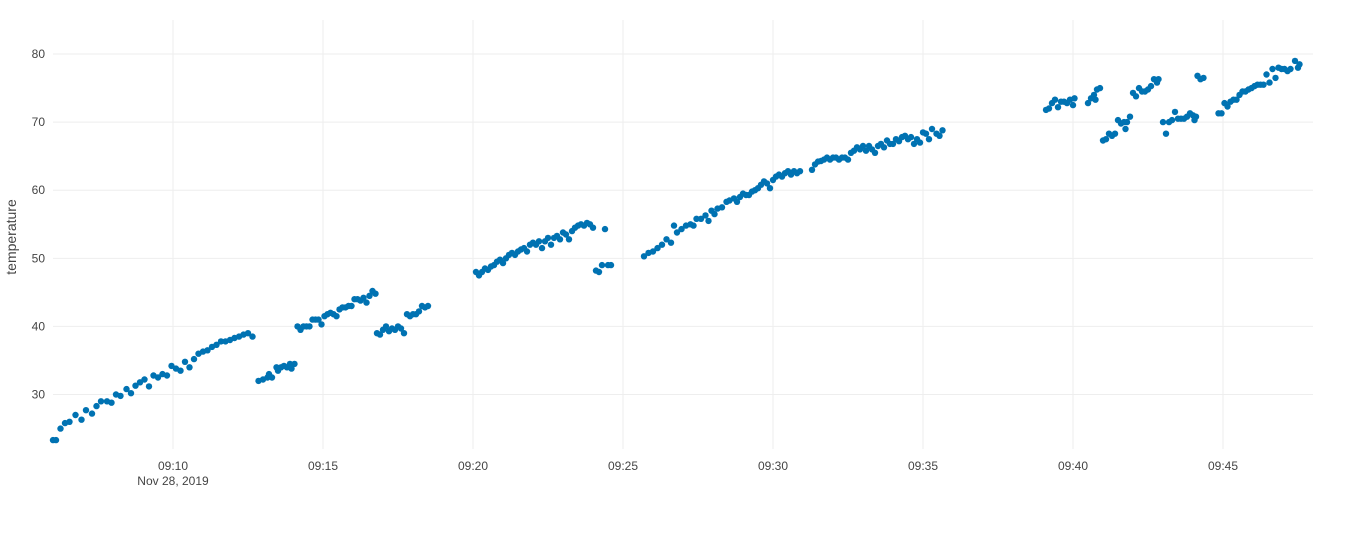 This screenshot has height=549, width=1347. I want to click on y-tick-label: 80, so click(39, 54).